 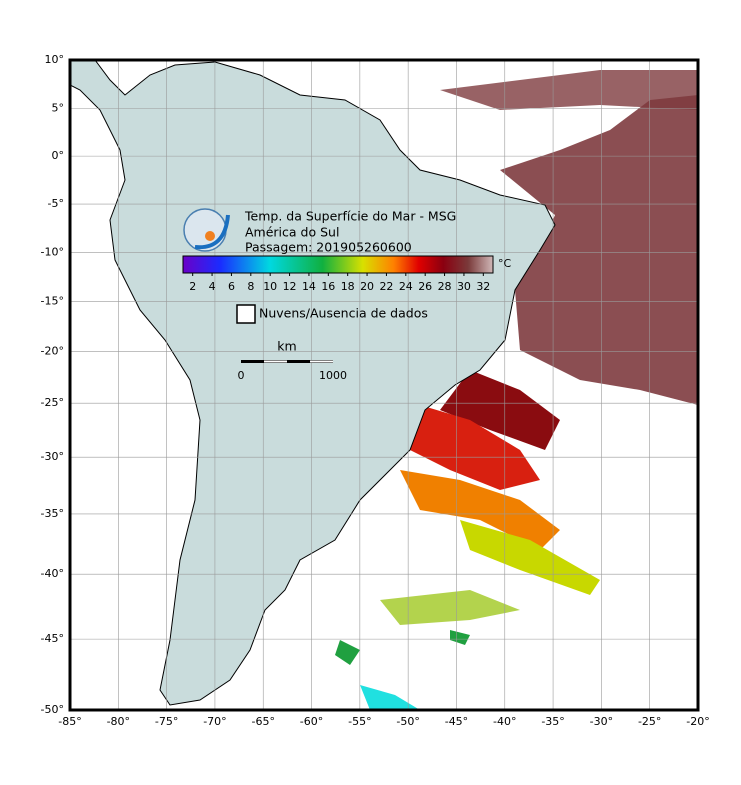 I want to click on x-tick-label: -25°, so click(x=649, y=721).